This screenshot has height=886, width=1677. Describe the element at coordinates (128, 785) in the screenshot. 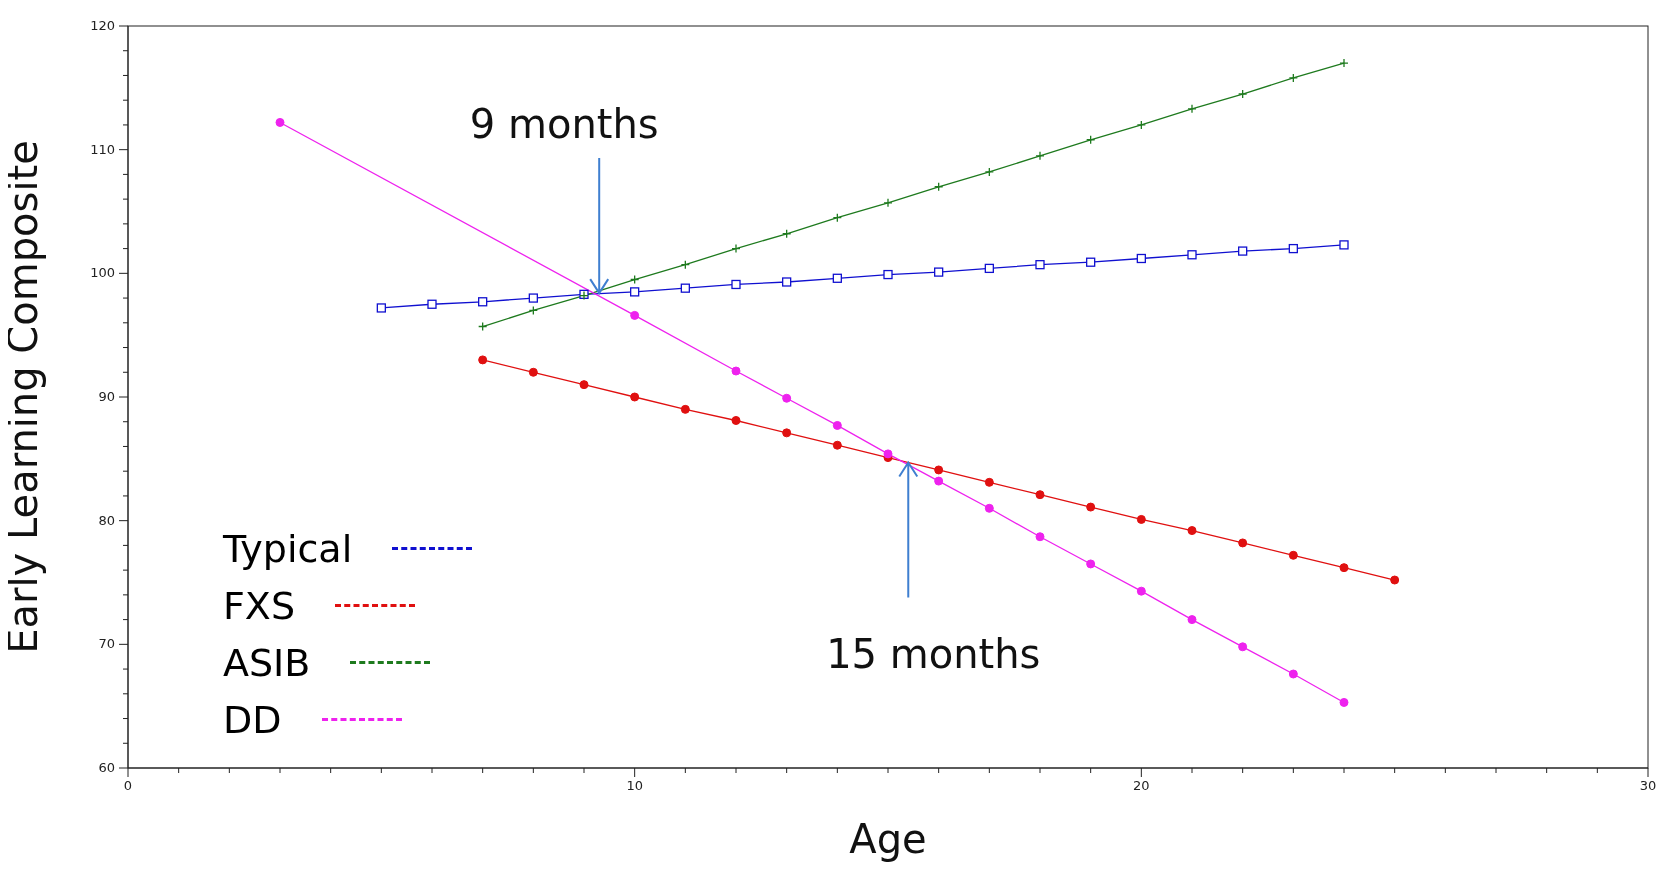

I see `x-tick-label: 0` at that location.